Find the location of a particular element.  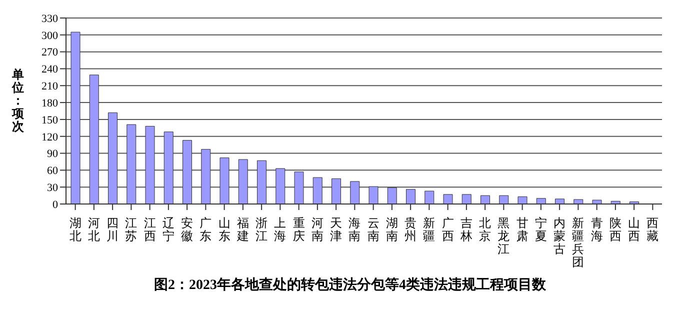

x-tick-label: 宁夏 is located at coordinates (540, 229).